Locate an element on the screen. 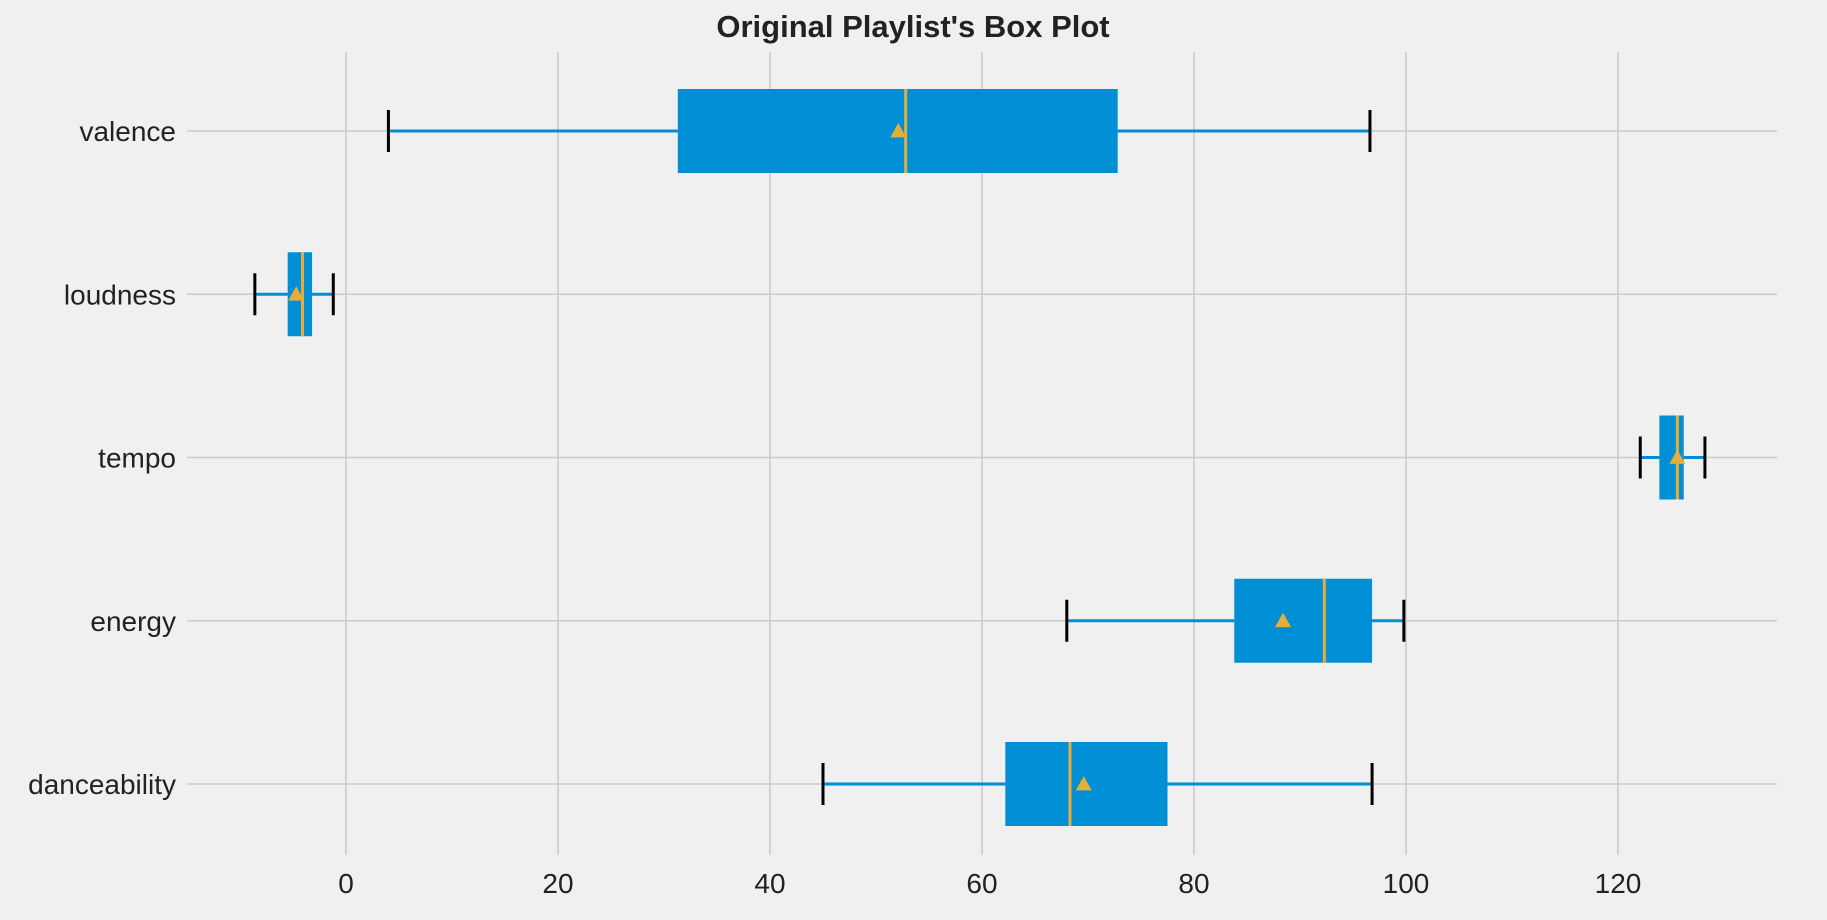 The height and width of the screenshot is (920, 1827). x-tick-label: 20 is located at coordinates (557, 883).